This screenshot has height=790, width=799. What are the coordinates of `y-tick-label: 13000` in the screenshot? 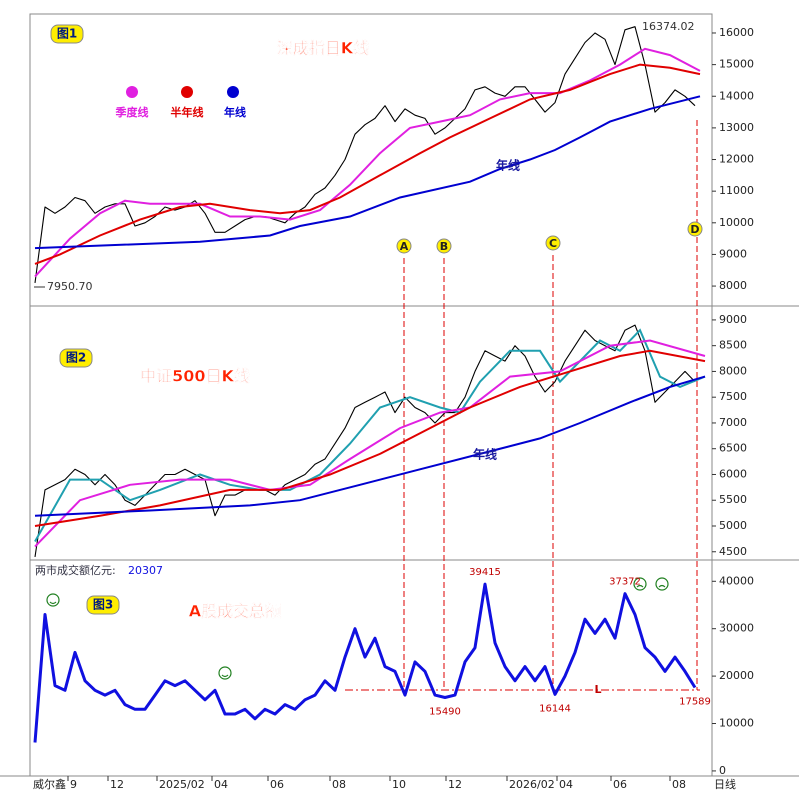 It's located at (736, 127).